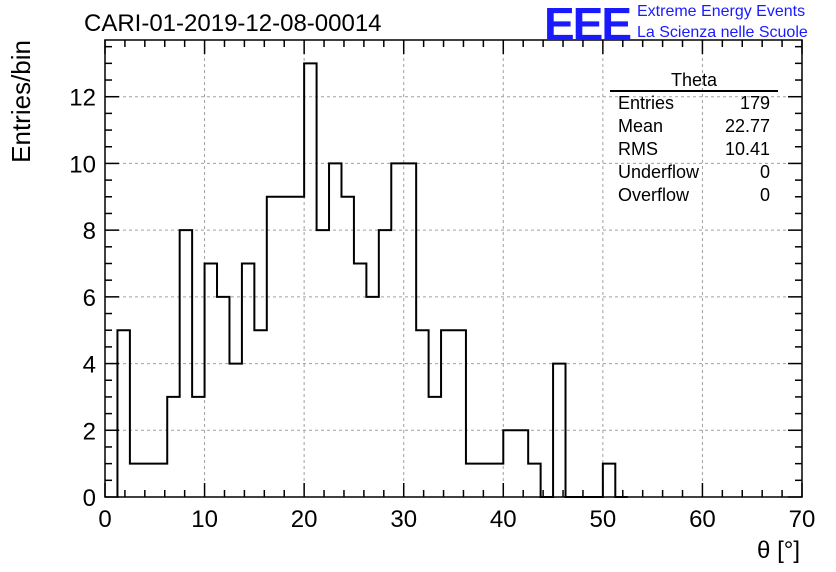 This screenshot has width=836, height=572. I want to click on y-tick-label: 12, so click(82, 98).